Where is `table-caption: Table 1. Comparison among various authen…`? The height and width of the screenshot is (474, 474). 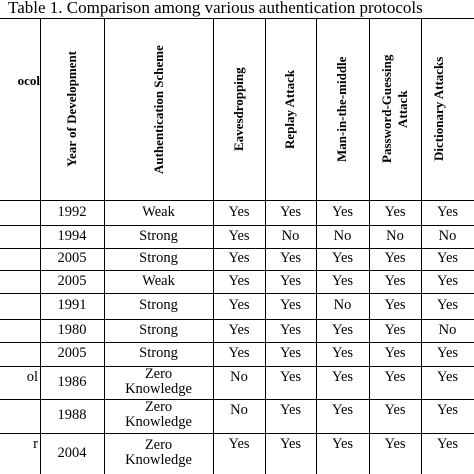 table-caption: Table 1. Comparison among various authen… is located at coordinates (237, 9).